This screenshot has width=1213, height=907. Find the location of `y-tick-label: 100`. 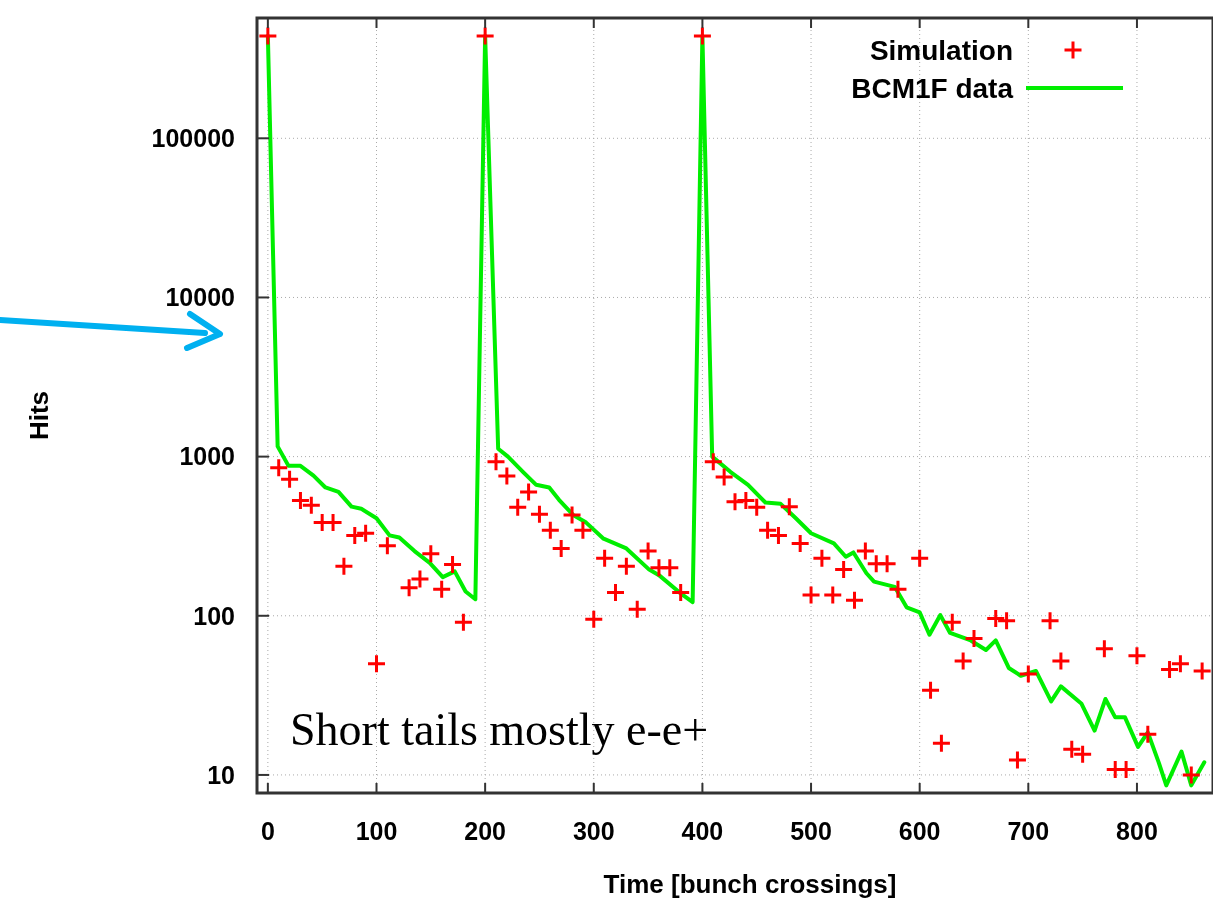

y-tick-label: 100 is located at coordinates (214, 615).